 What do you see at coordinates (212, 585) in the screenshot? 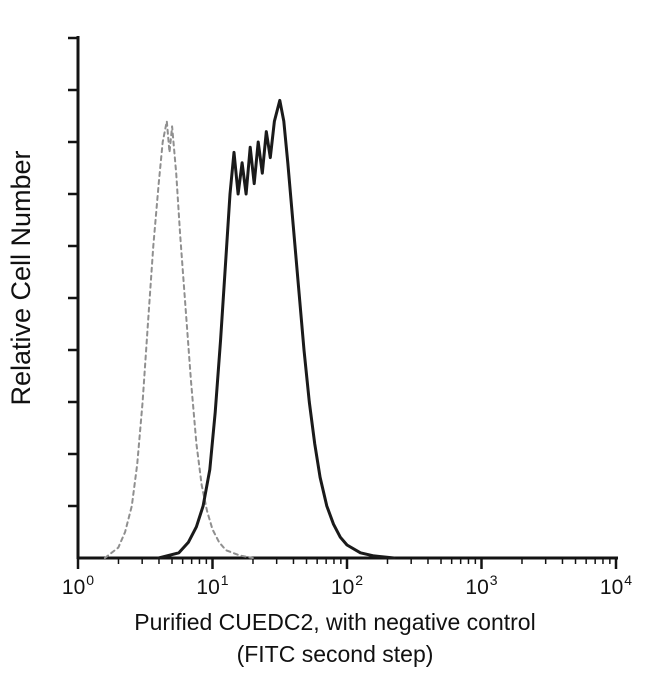
I see `x-tick-label: 10¹` at bounding box center [212, 585].